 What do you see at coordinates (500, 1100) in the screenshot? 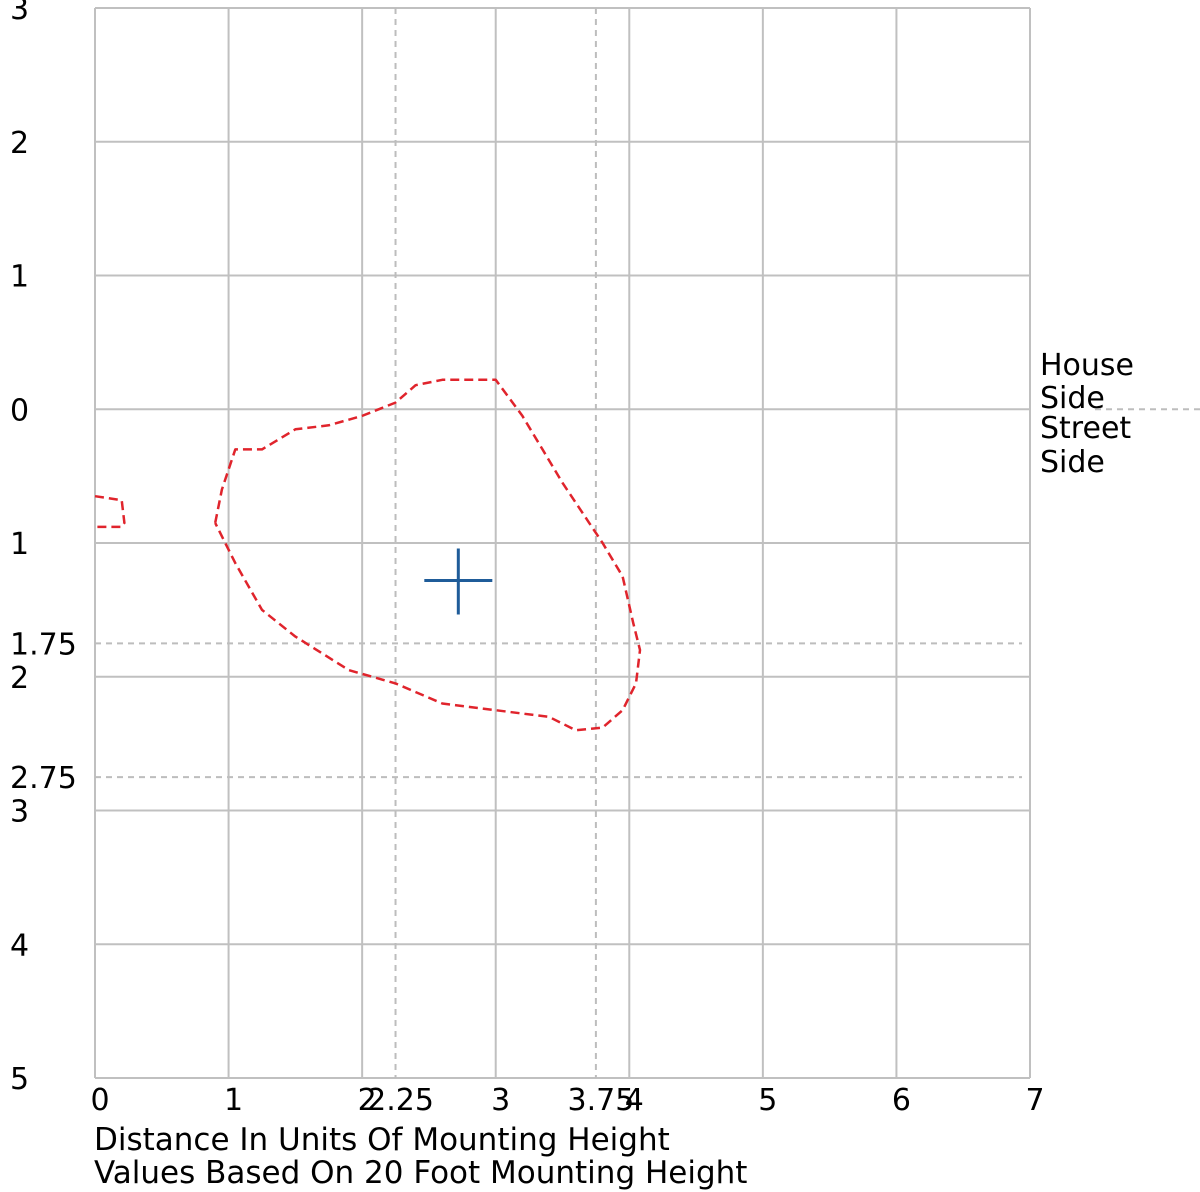
I see `x-tick-label: 3` at bounding box center [500, 1100].